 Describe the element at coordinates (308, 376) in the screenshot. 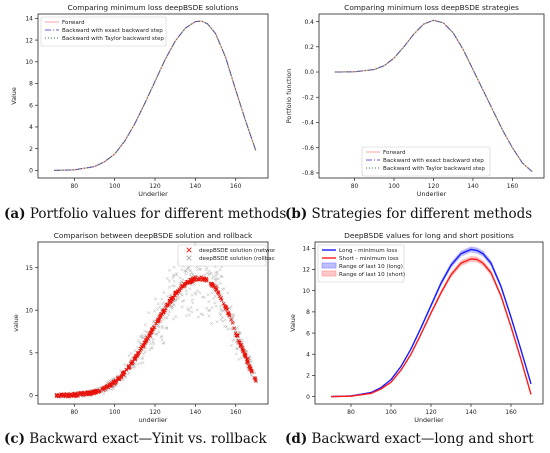

I see `y-tick-label: 2` at that location.